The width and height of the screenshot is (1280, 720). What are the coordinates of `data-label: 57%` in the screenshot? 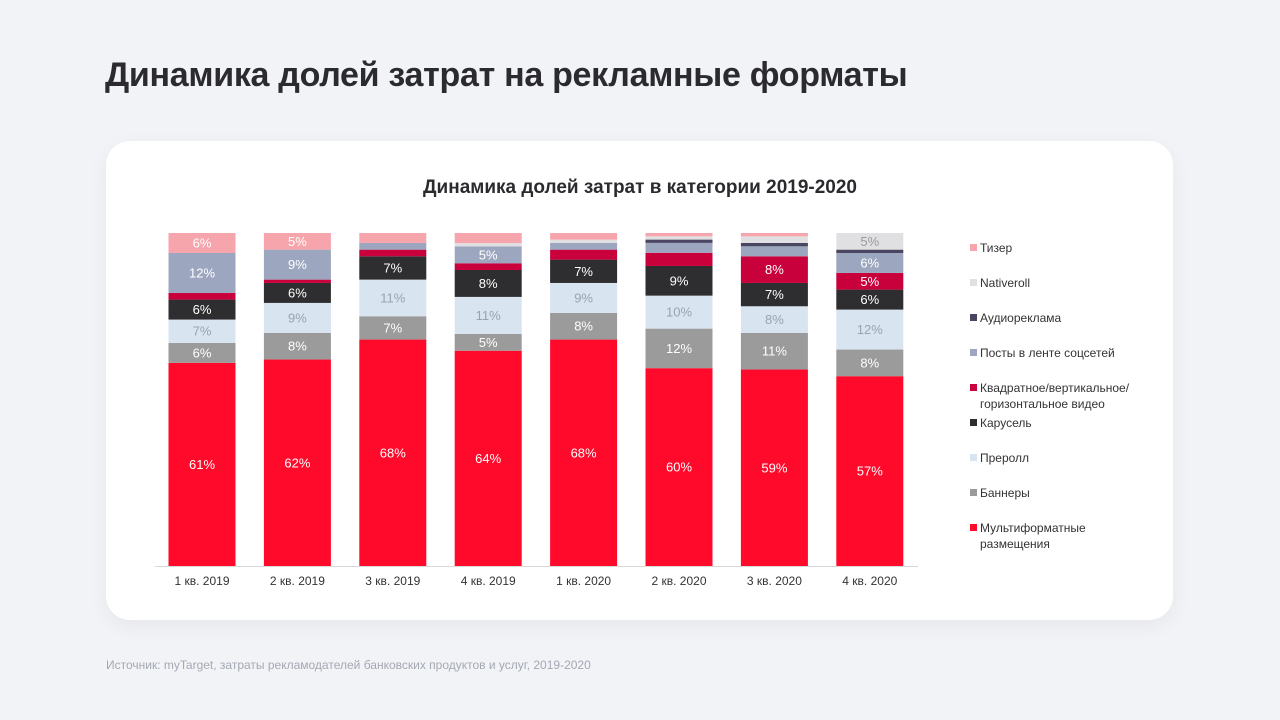 It's located at (870, 471).